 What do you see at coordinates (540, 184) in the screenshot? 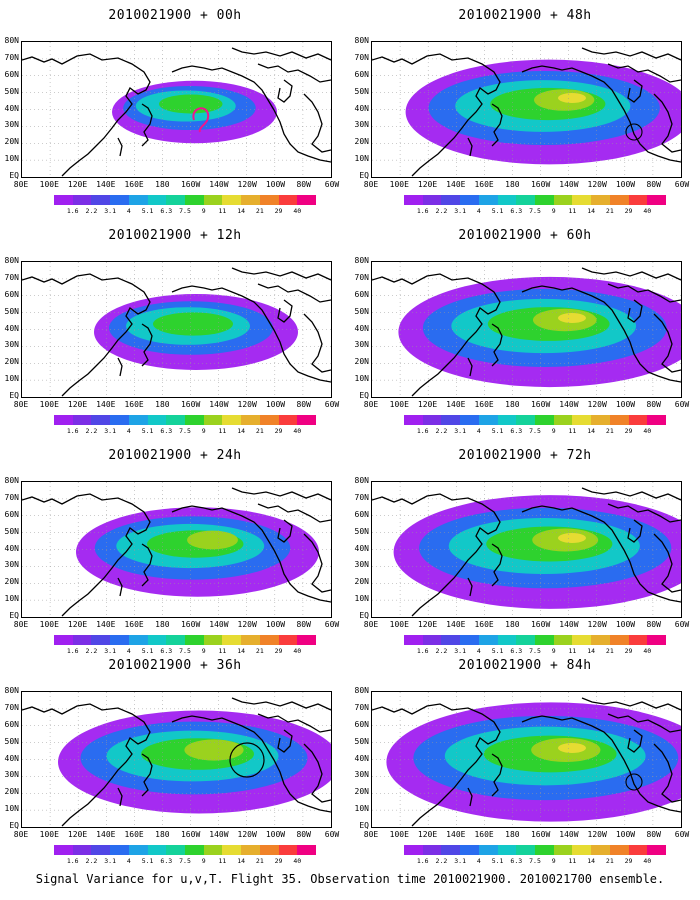
I see `longitude-label: 160W` at bounding box center [540, 184].